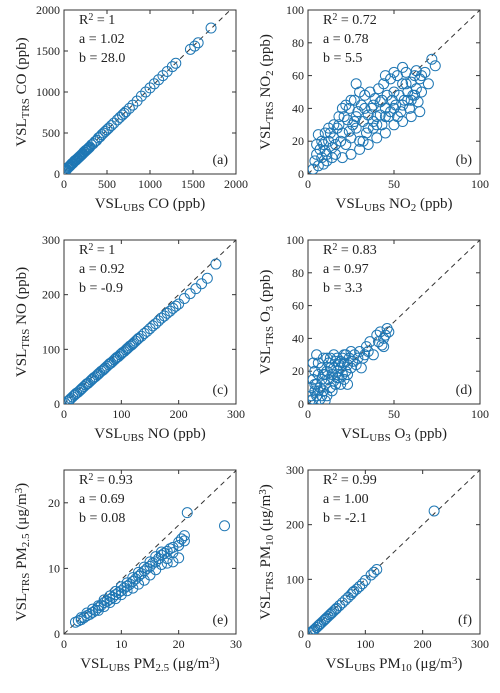 This screenshot has width=500, height=693. Describe the element at coordinates (480, 414) in the screenshot. I see `x-tick-label: 100` at that location.